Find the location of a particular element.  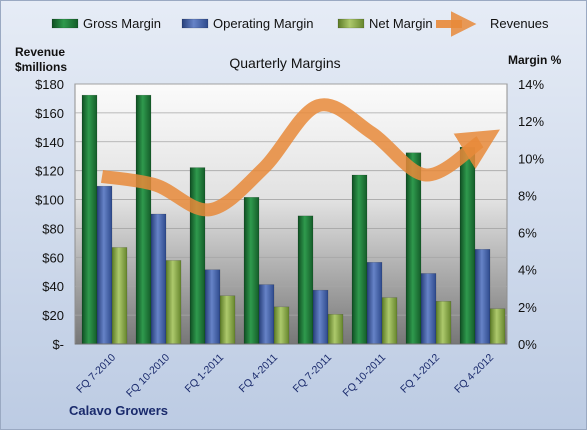

y-right-tick-label: 2% is located at coordinates (527, 307).